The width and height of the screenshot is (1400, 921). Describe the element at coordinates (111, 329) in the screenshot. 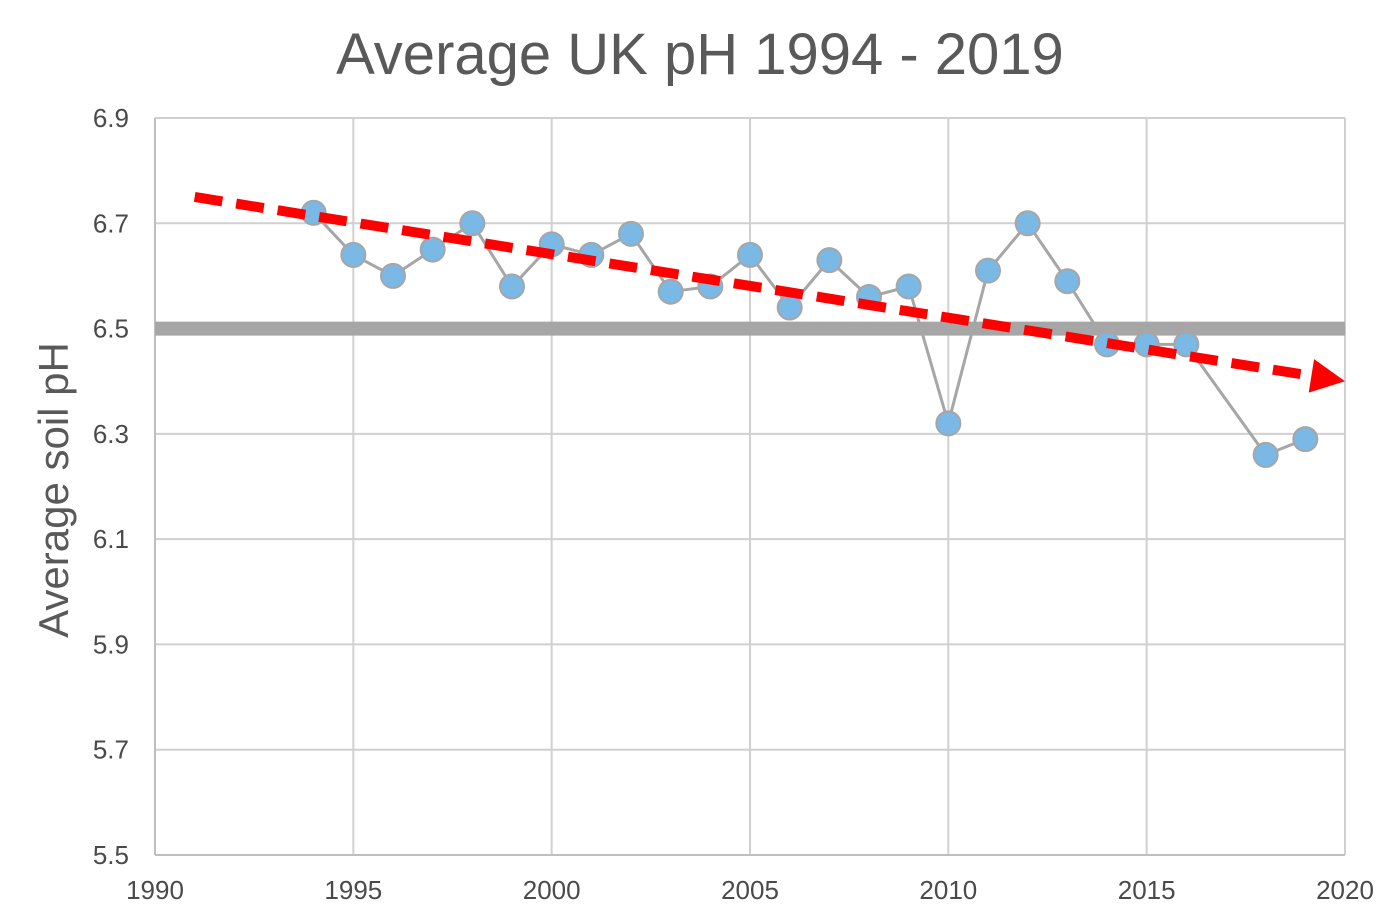

I see `y-tick-label: 6.5` at that location.